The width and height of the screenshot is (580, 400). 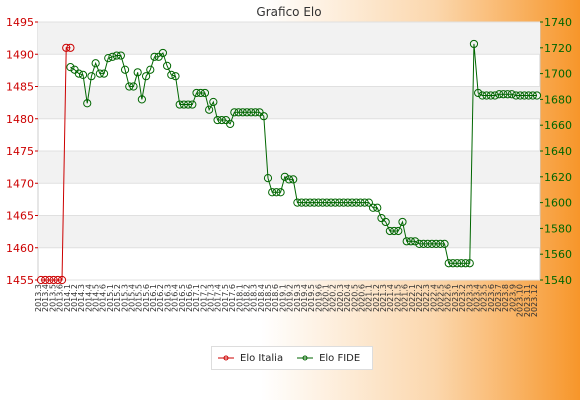 I want to click on x-tick-label: 2019.4, so click(x=304, y=298).